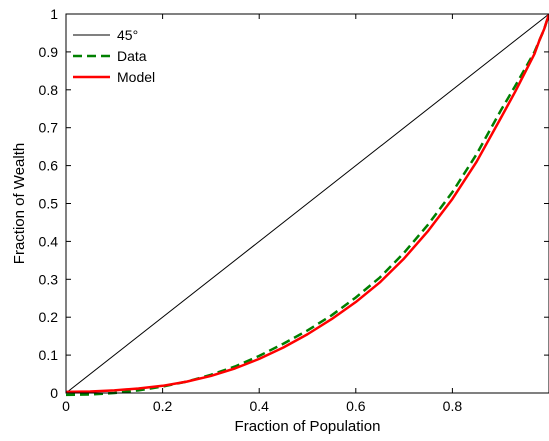 The height and width of the screenshot is (441, 549). Describe the element at coordinates (114, 56) in the screenshot. I see `legend: 45° Data Model` at that location.